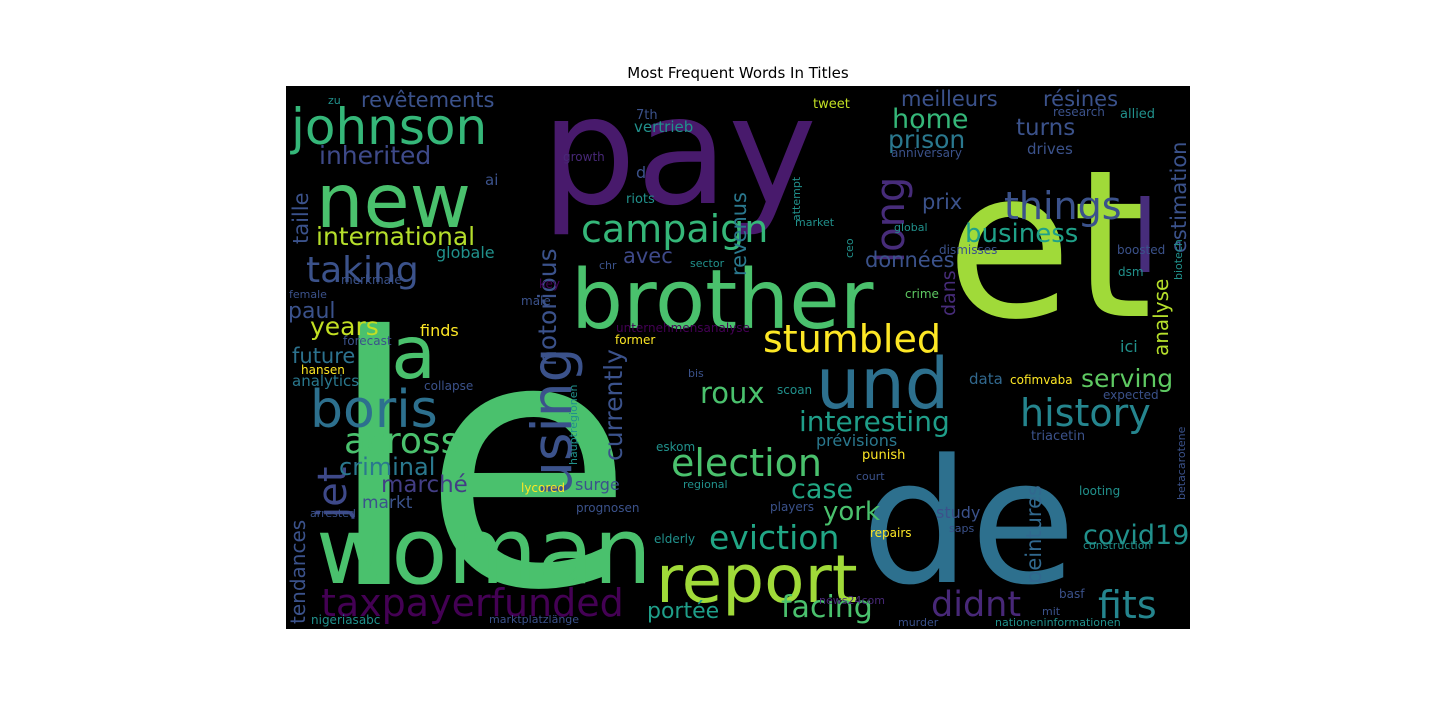  I want to click on word-3: de, so click(968, 522).